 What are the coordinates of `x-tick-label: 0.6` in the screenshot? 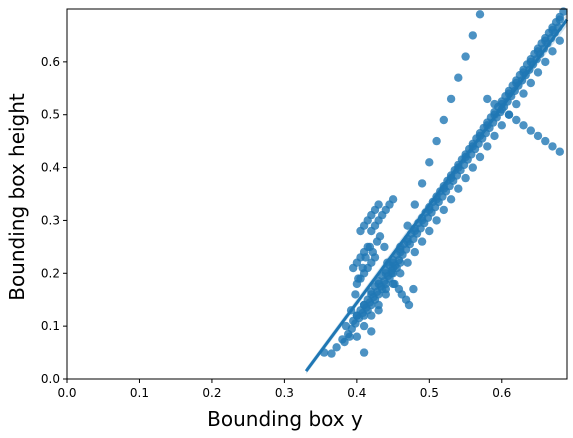 It's located at (501, 393).